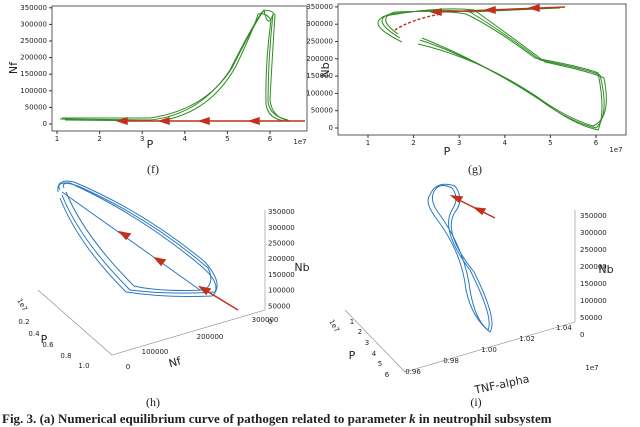 This screenshot has height=427, width=640. What do you see at coordinates (153, 402) in the screenshot?
I see `panel-label: (h)` at bounding box center [153, 402].